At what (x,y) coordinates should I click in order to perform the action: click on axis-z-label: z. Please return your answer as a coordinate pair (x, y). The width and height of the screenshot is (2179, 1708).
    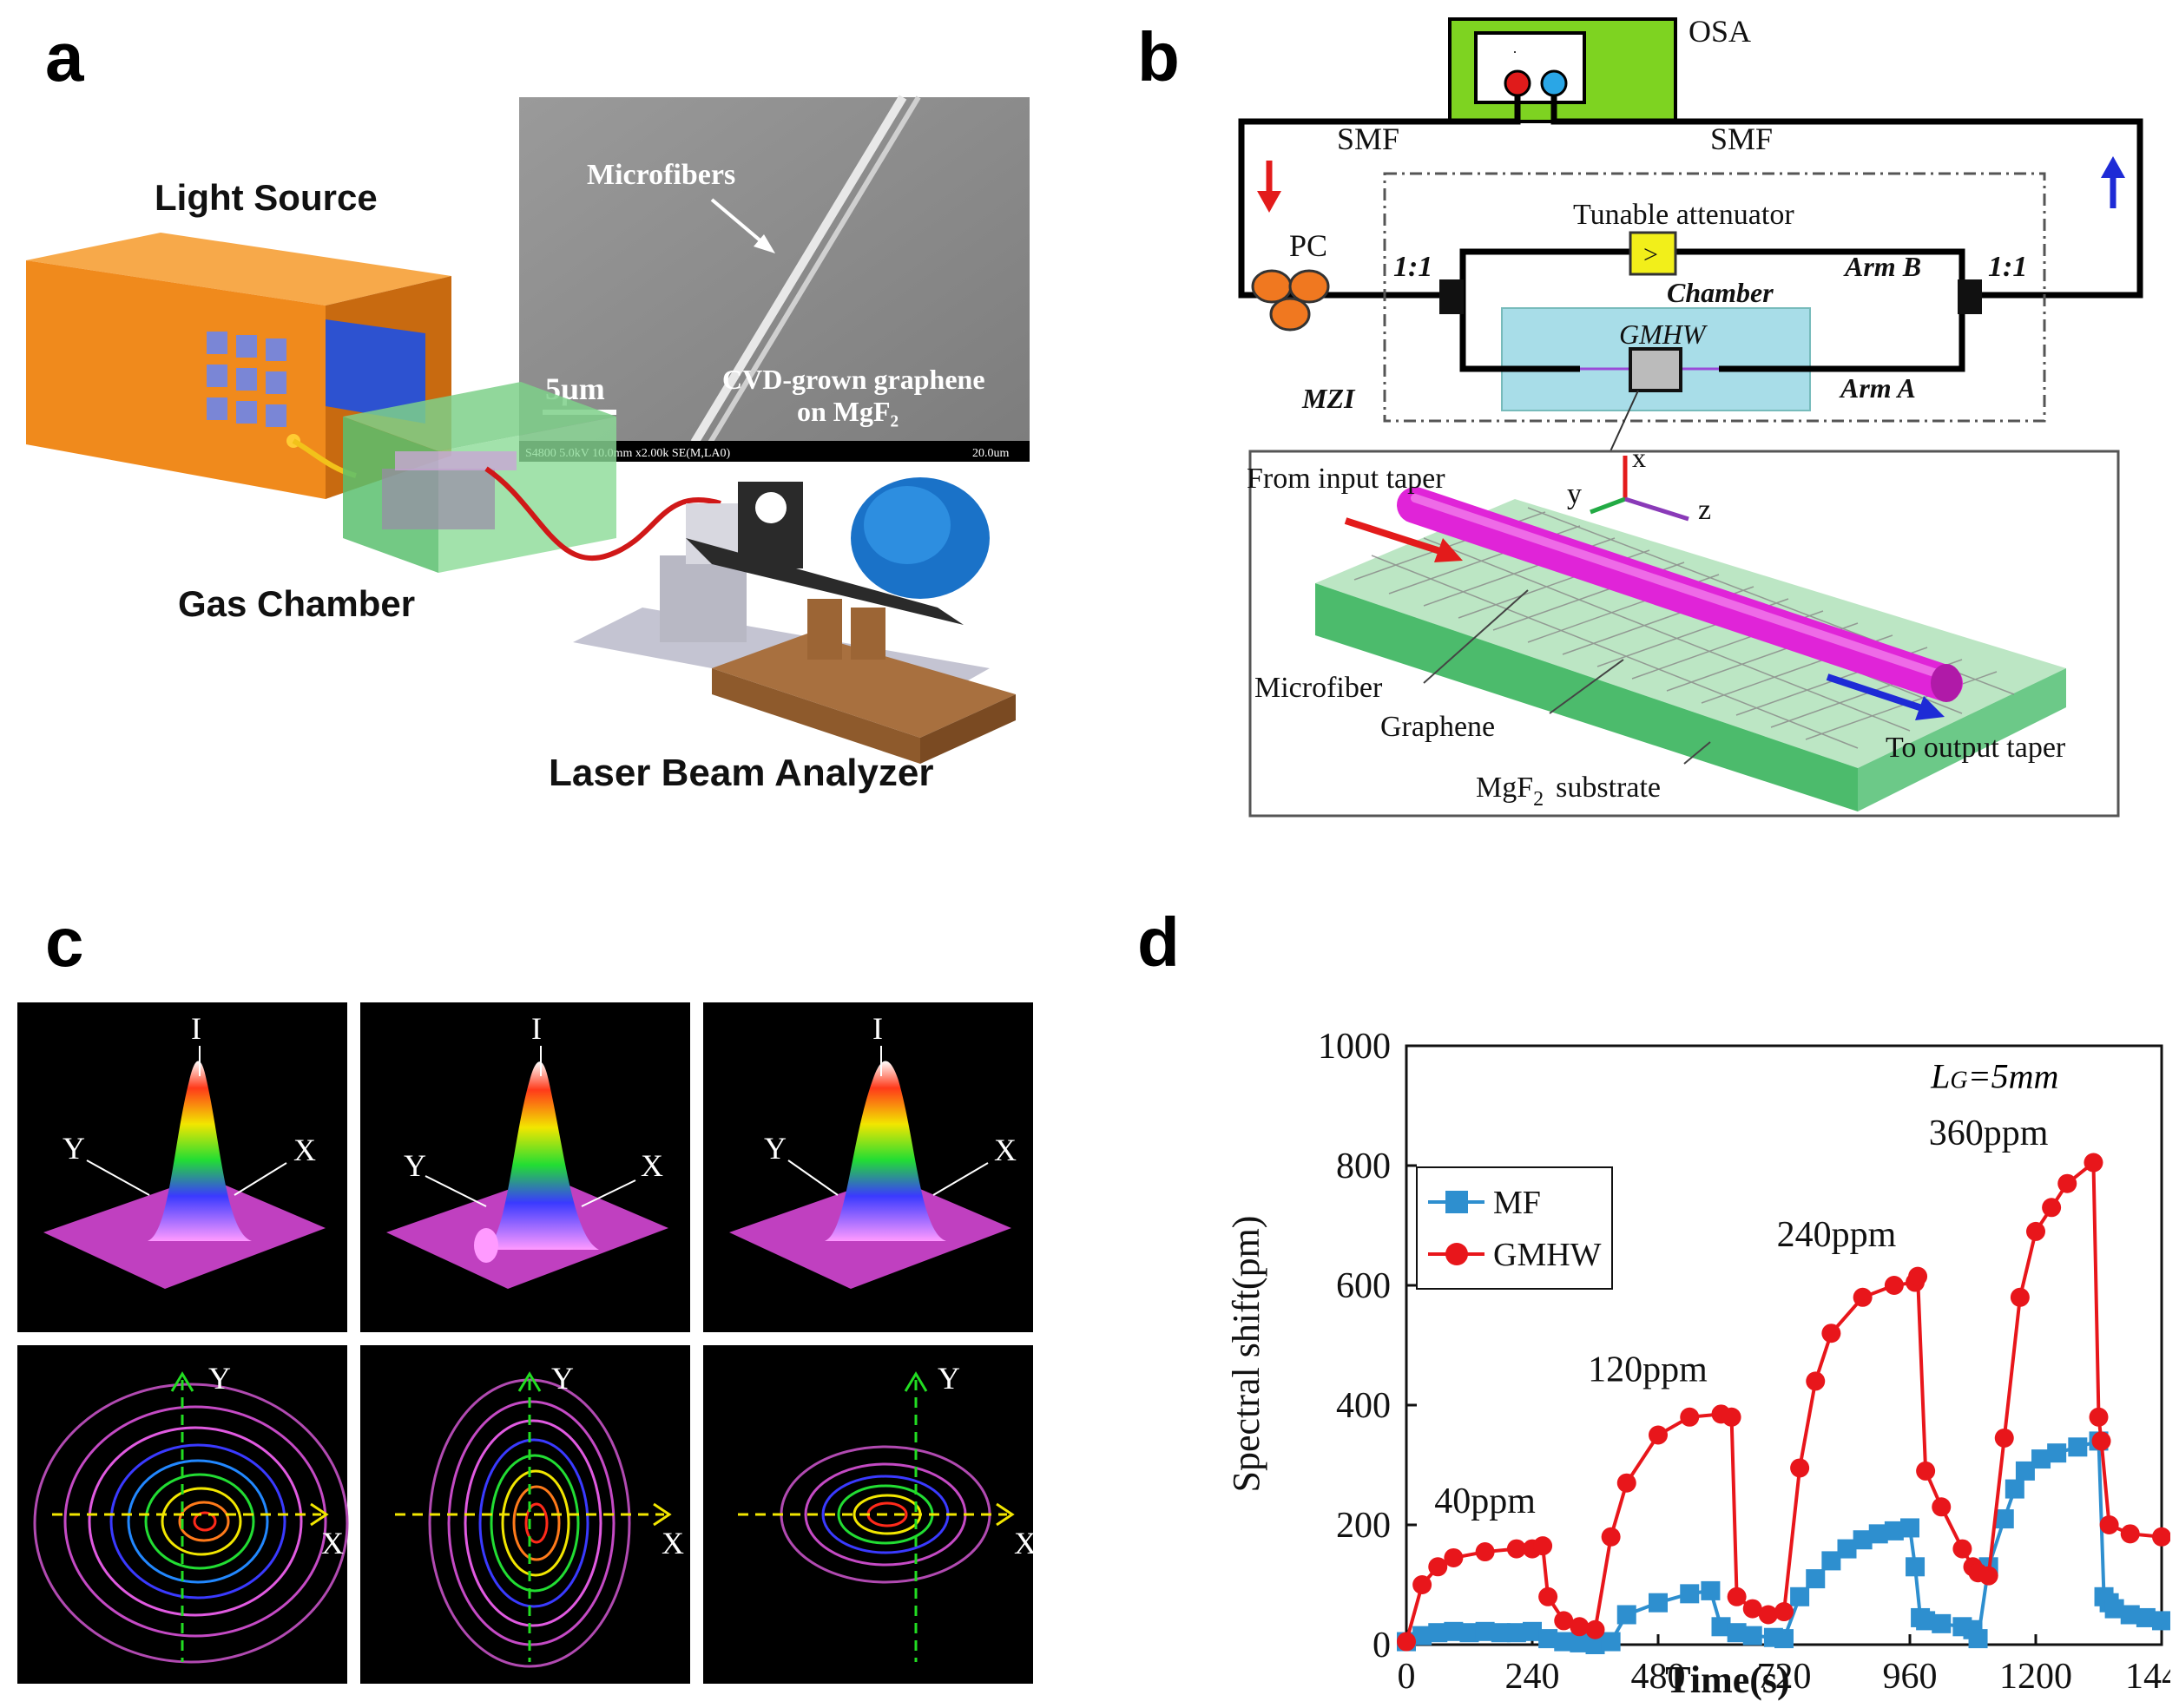
    Looking at the image, I should click on (1705, 510).